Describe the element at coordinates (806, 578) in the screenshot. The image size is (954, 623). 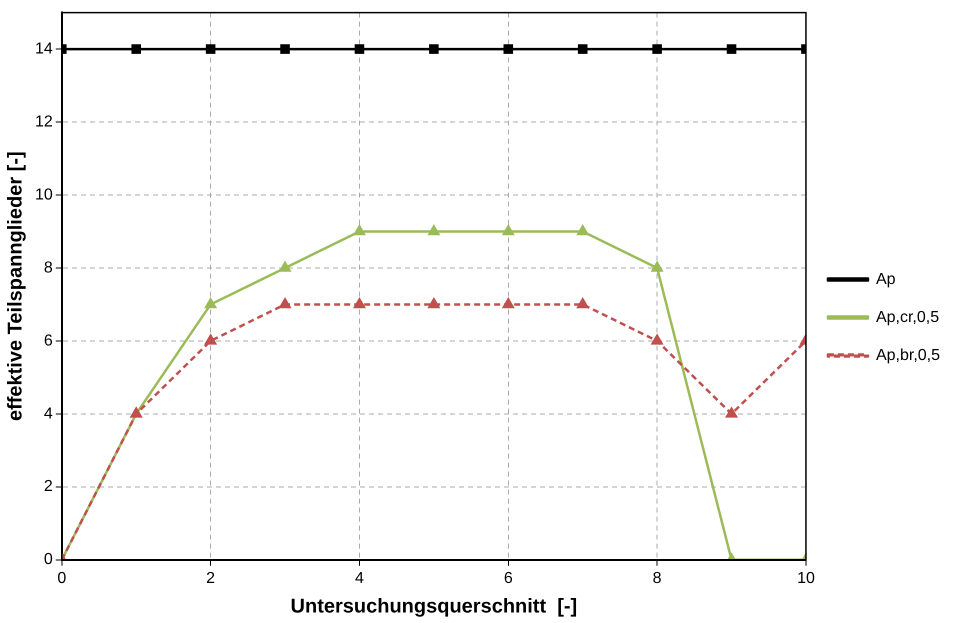
I see `x-tick-label: 10` at that location.